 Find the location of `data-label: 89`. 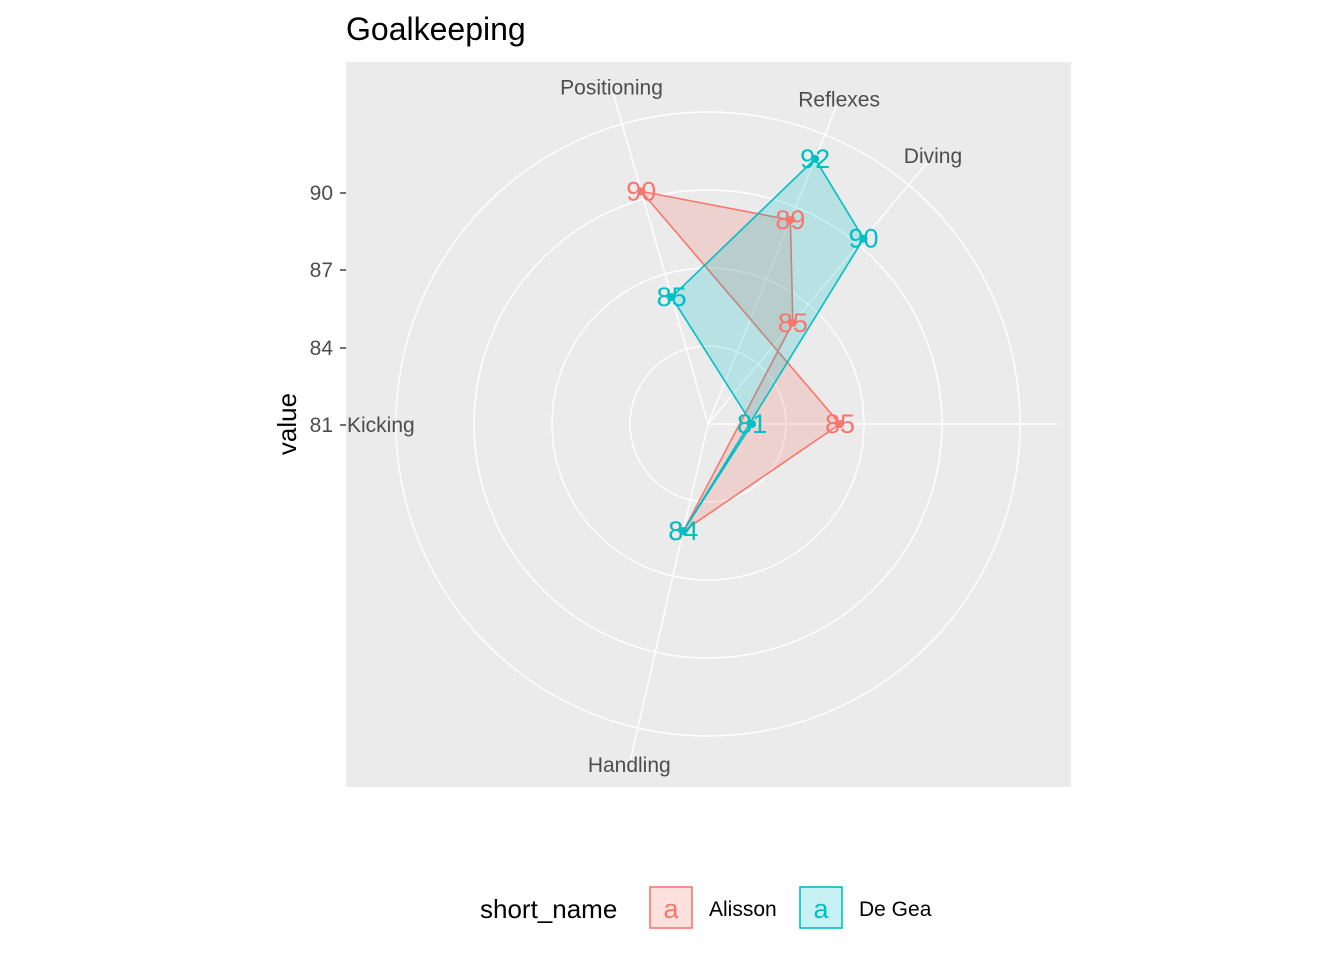

data-label: 89 is located at coordinates (790, 220).